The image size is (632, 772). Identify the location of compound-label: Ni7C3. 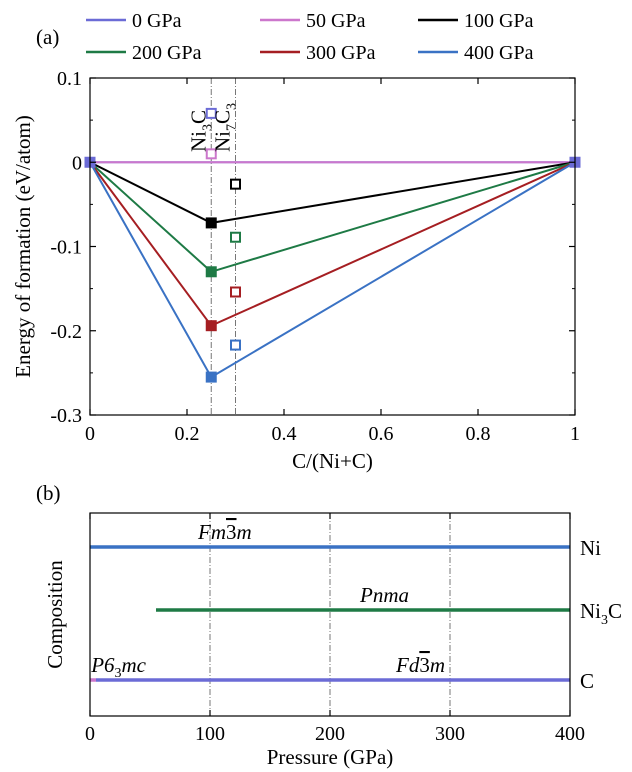
(225, 127).